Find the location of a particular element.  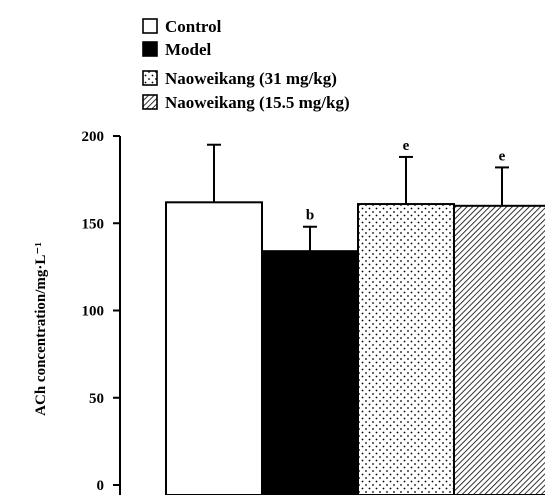

significance-label: b is located at coordinates (310, 216).